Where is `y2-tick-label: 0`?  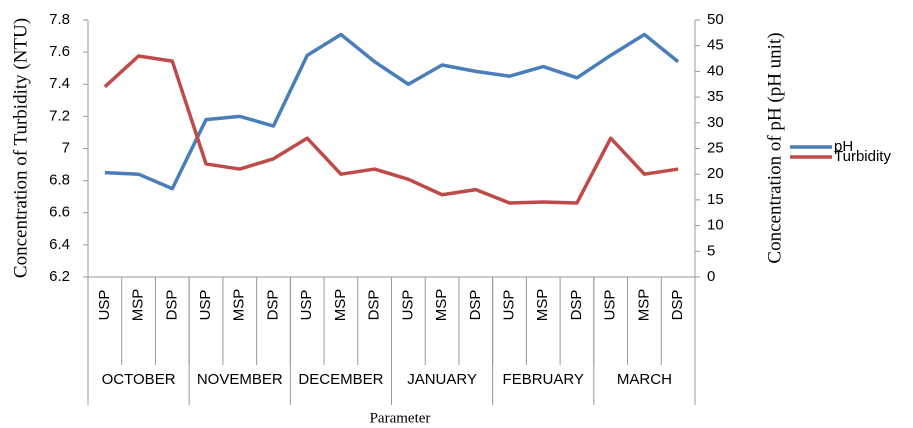
y2-tick-label: 0 is located at coordinates (711, 276).